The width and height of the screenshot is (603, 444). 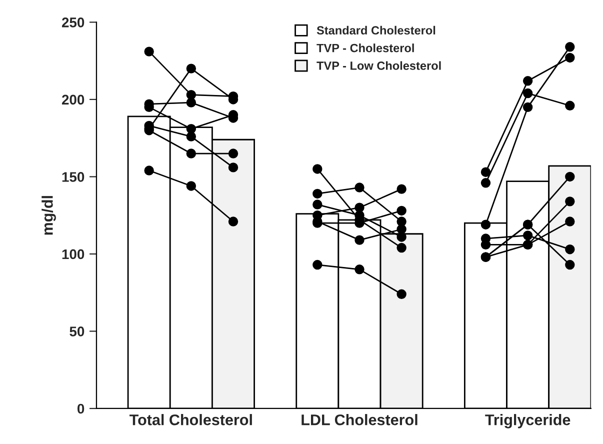 What do you see at coordinates (365, 48) in the screenshot?
I see `legend-label: TVP - Cholesterol` at bounding box center [365, 48].